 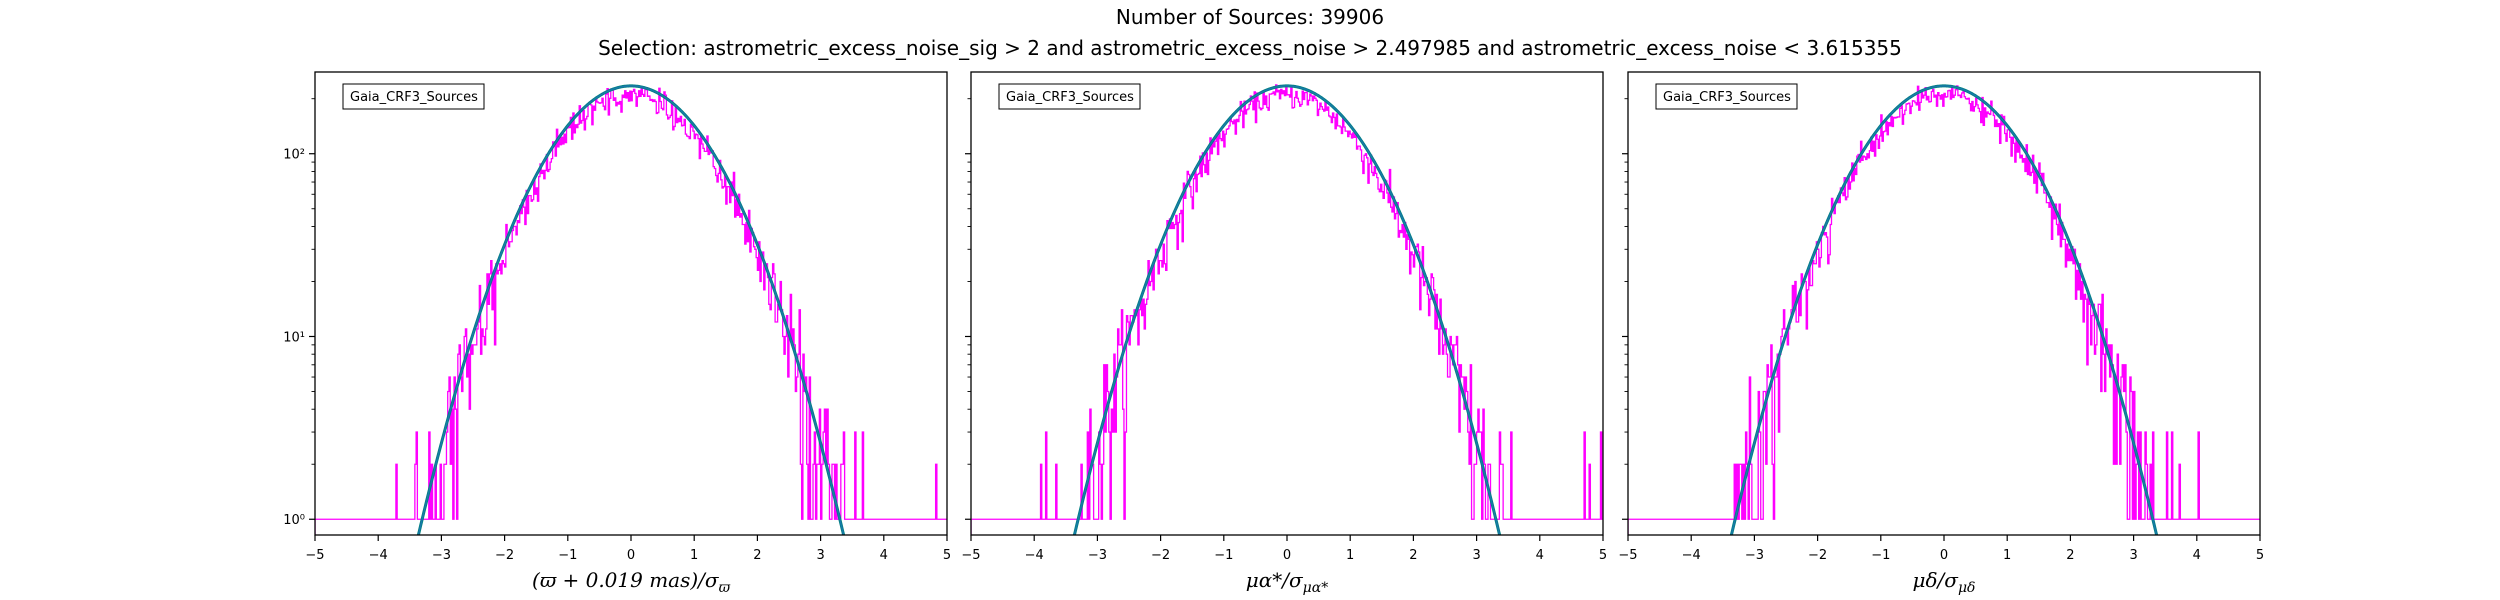 I want to click on y-tick-label: 10¹, so click(x=294, y=337).